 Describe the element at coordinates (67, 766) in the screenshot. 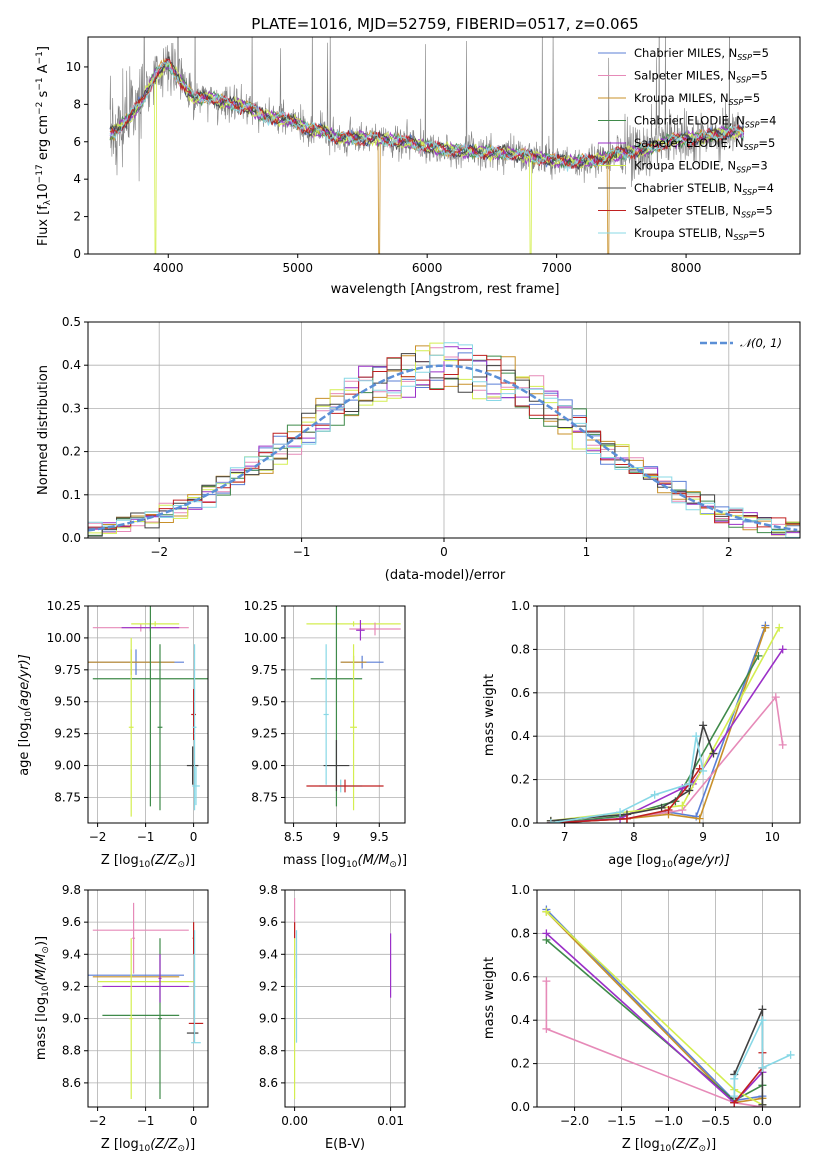

I see `age-vs-Z-ytick-label: 9.00` at that location.